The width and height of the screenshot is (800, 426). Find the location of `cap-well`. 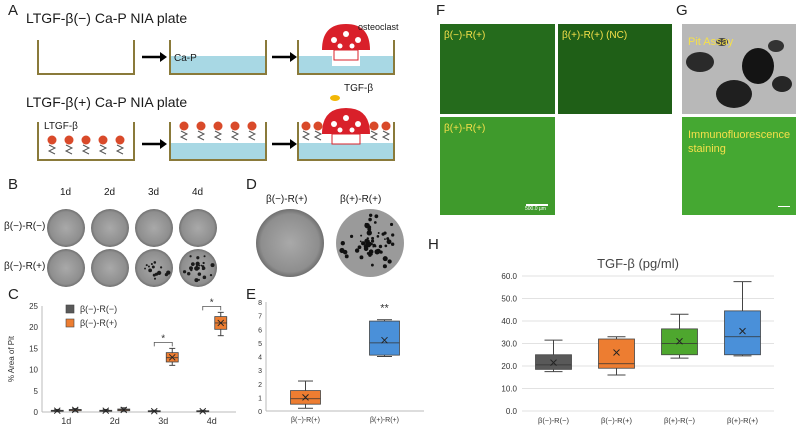

cap-well is located at coordinates (218, 57).